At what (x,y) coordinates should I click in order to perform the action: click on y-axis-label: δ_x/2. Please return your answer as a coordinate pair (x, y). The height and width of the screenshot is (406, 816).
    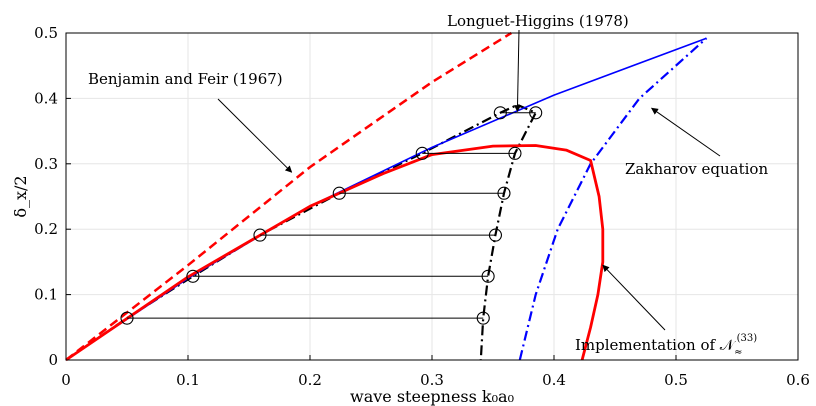
    Looking at the image, I should click on (20, 196).